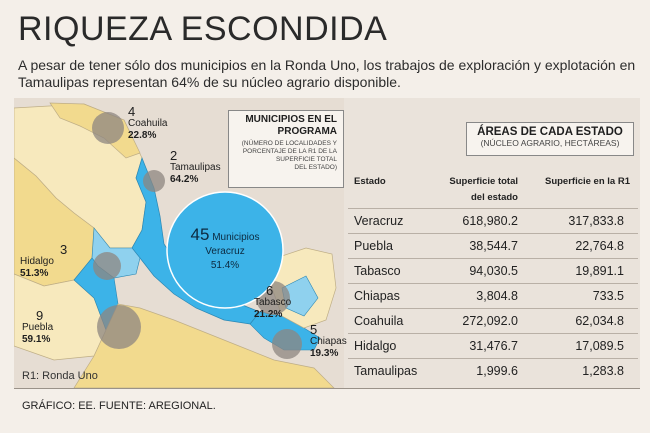  I want to click on cell-r1: 317,833.8, so click(596, 221).